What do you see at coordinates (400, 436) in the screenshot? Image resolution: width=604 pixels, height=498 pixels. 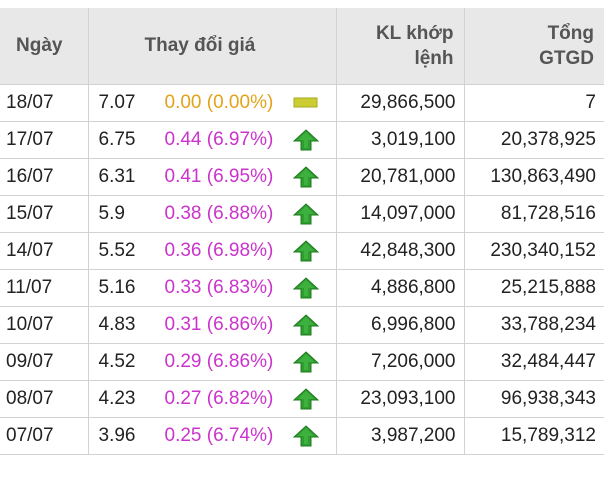 I see `cell-matched-volume: 3,987,200` at bounding box center [400, 436].